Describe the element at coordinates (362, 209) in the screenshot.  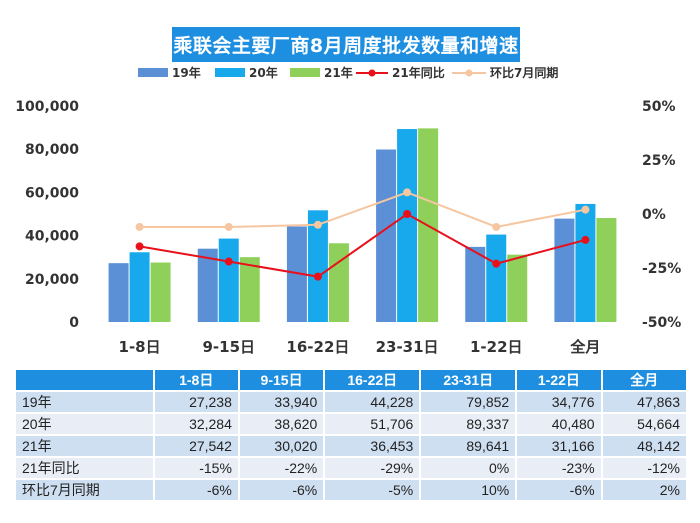
I see `series-line` at that location.